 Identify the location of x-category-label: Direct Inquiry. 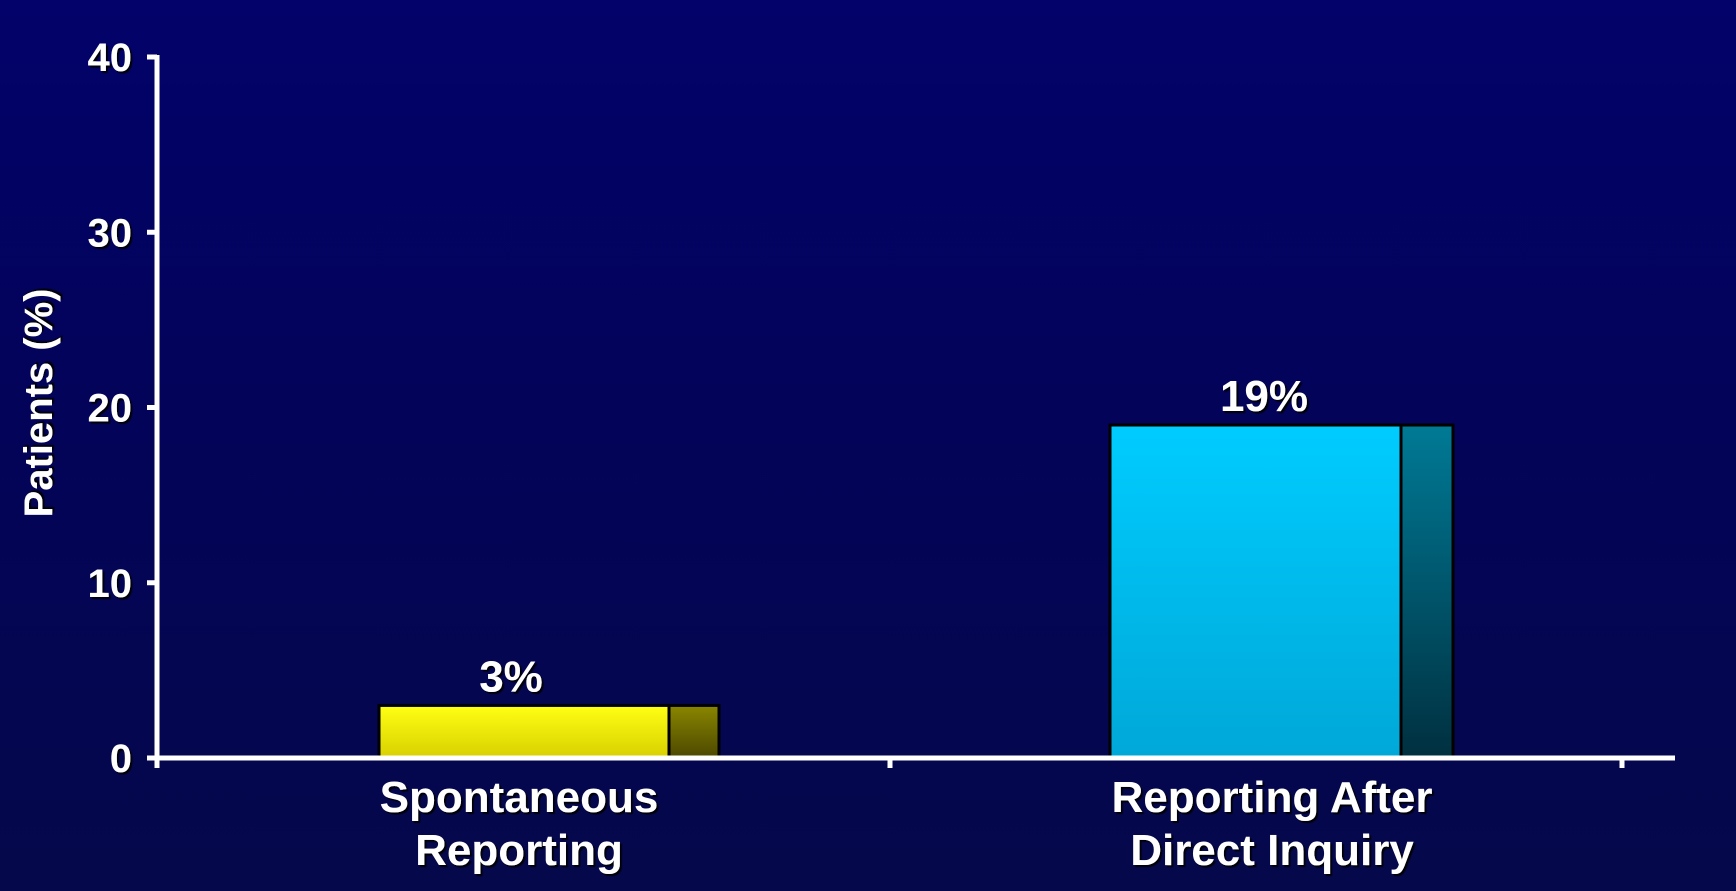
(1272, 850).